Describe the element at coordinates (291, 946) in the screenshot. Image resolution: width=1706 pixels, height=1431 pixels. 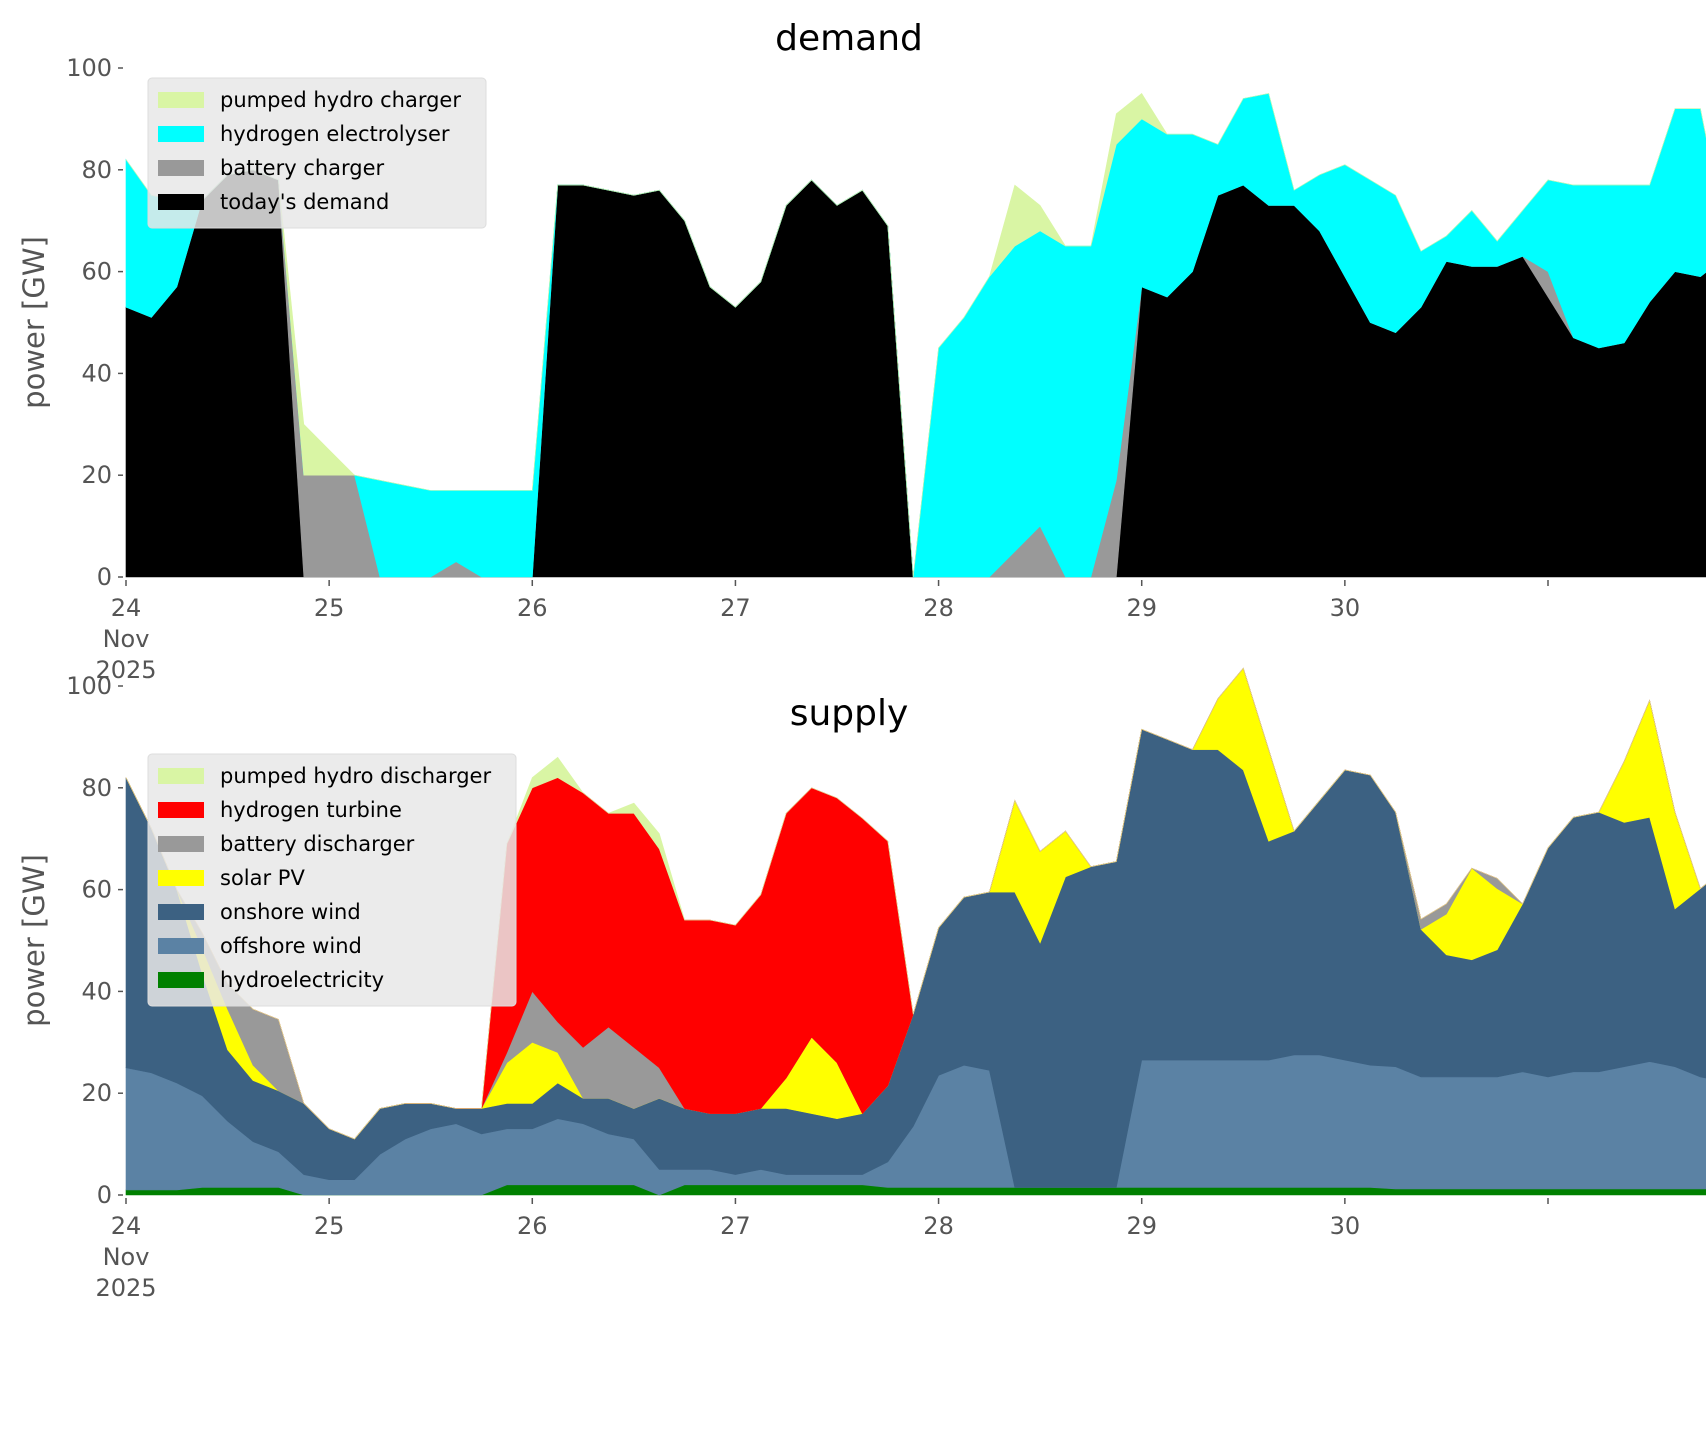
I see `legend-label: offshore wind` at that location.